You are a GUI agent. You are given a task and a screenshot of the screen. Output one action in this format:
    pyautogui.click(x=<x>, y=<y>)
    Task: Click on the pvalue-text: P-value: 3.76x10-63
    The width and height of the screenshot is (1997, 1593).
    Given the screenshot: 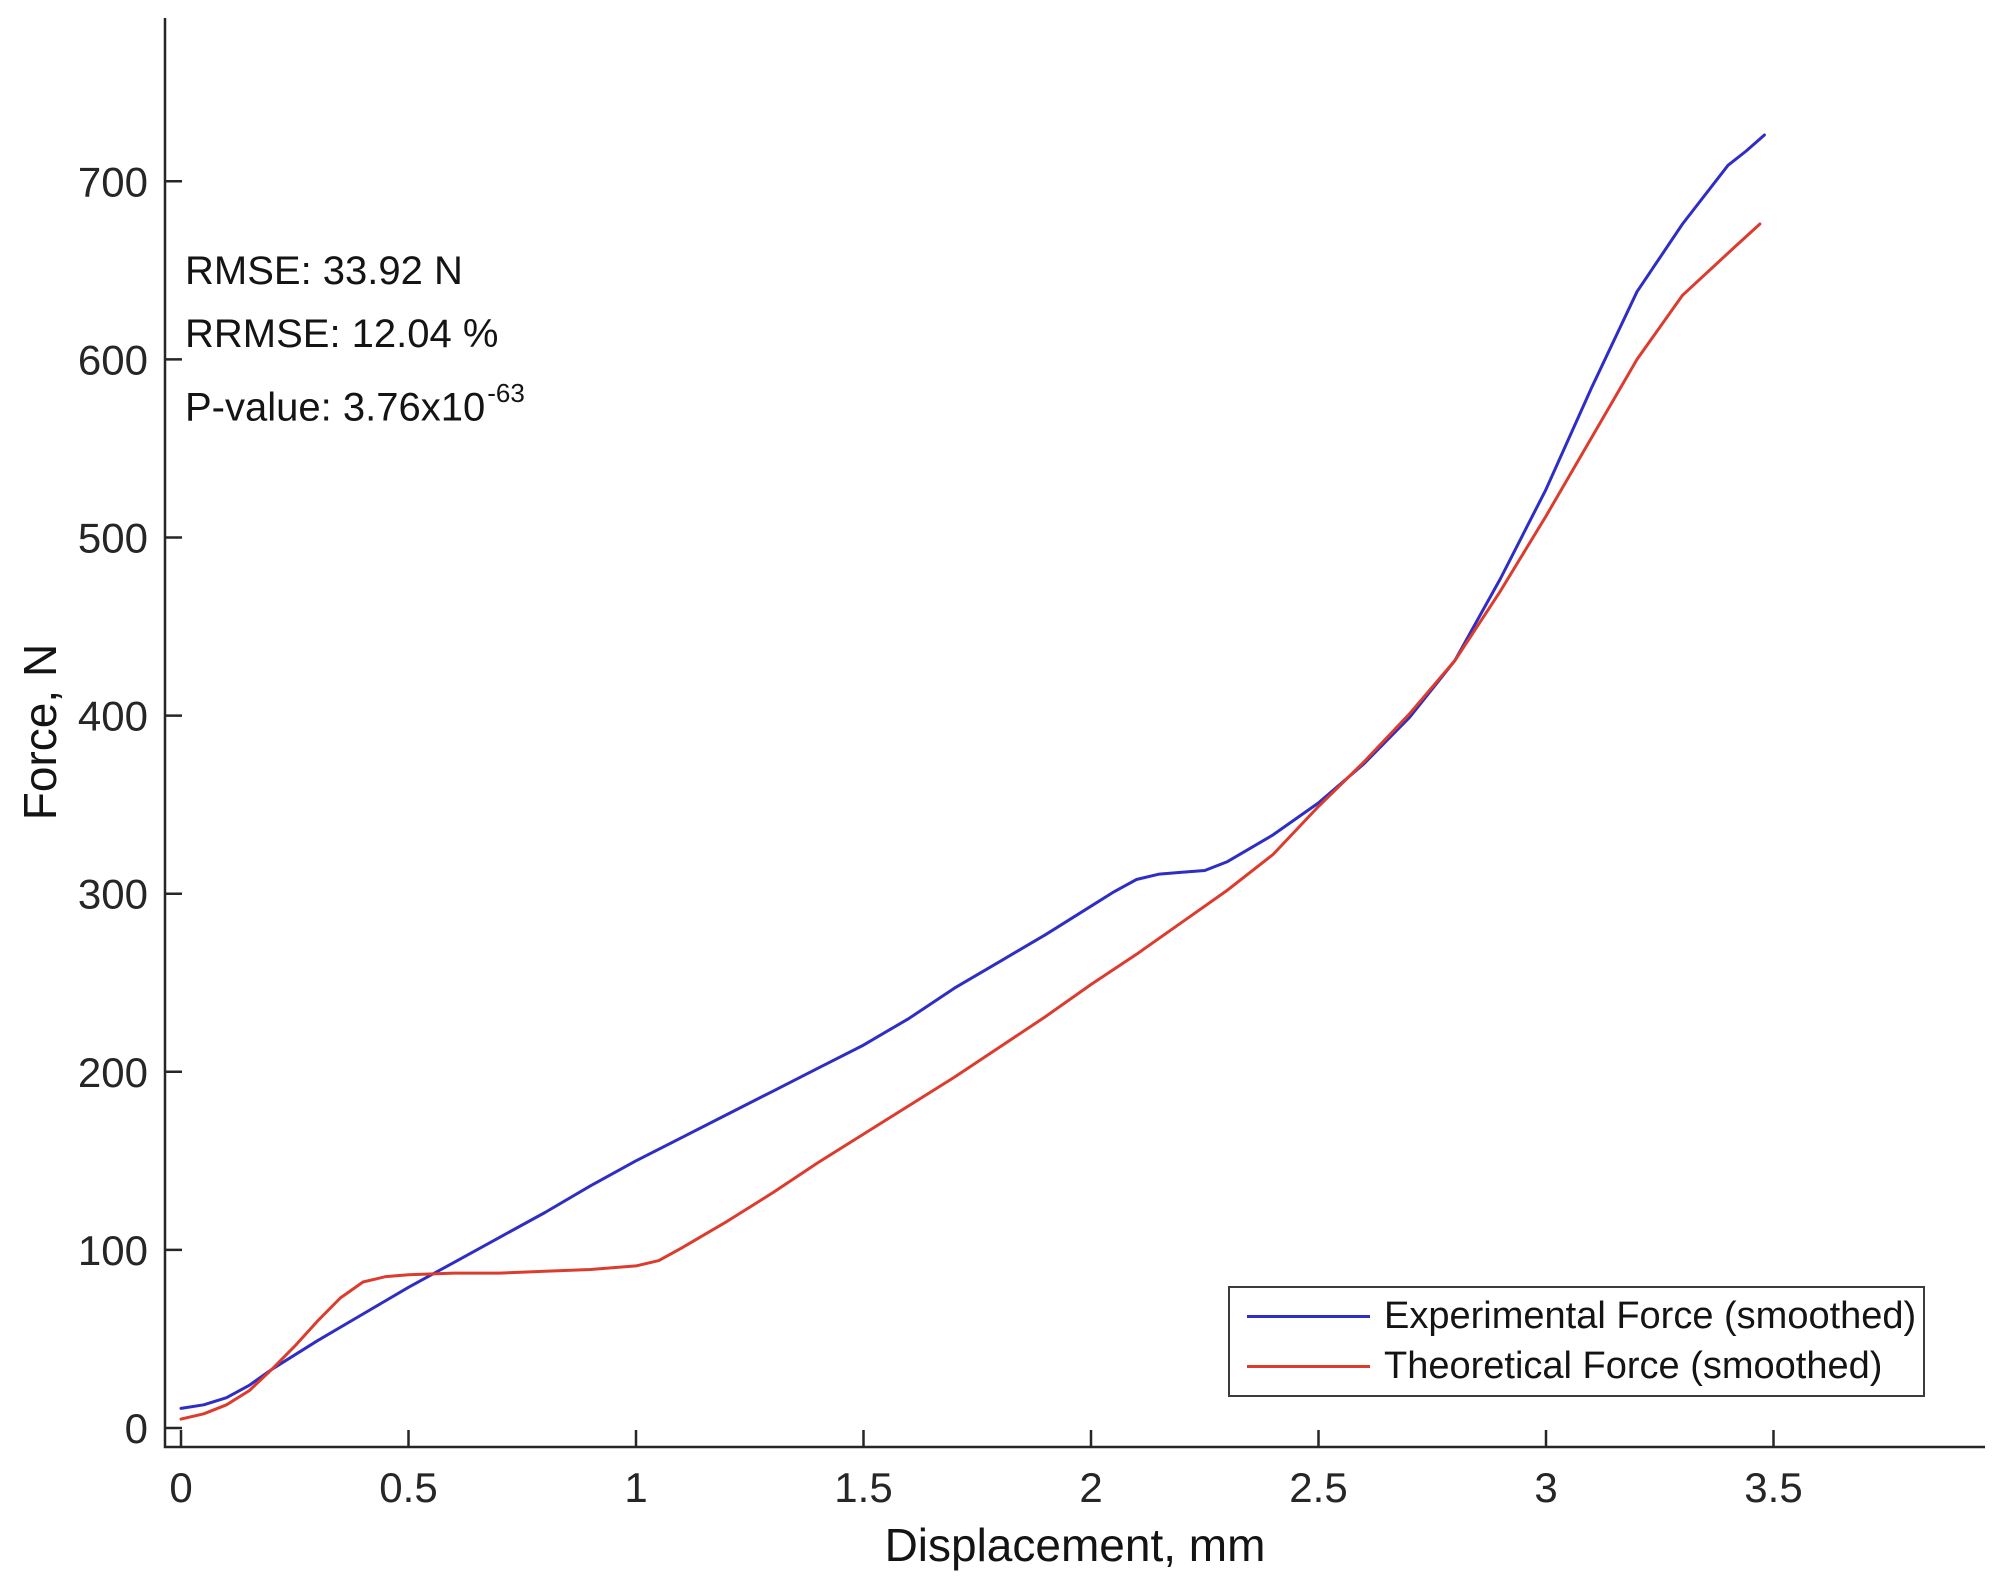 What is the action you would take?
    pyautogui.click(x=355, y=402)
    